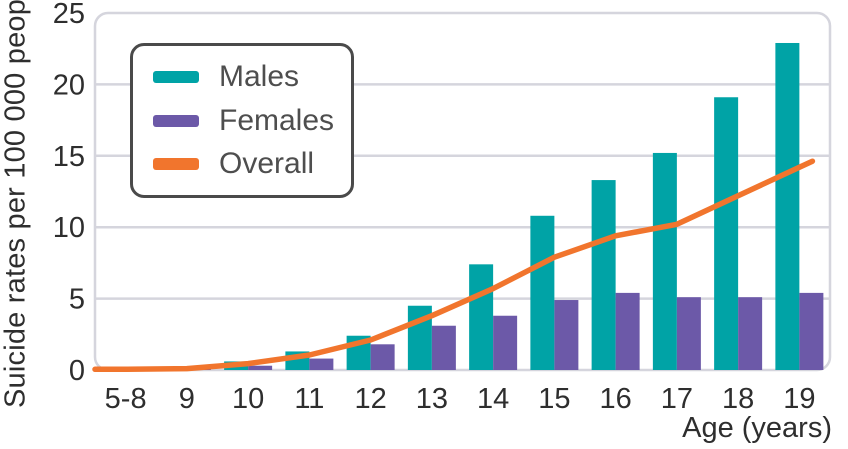 The width and height of the screenshot is (848, 449). I want to click on y-tick-label: 15, so click(69, 157).